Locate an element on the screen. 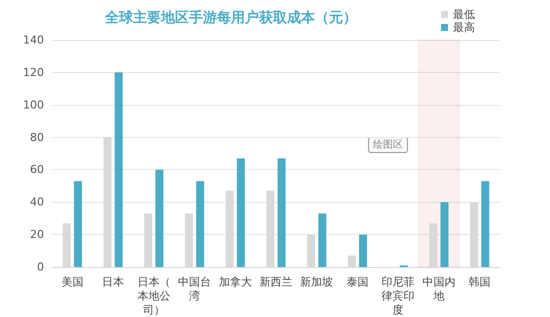  legend-label: 最低 is located at coordinates (464, 14).